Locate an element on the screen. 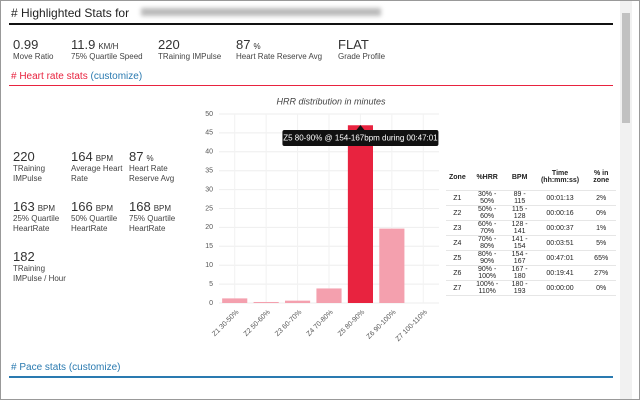  table-cell: 00:03:51 is located at coordinates (560, 243).